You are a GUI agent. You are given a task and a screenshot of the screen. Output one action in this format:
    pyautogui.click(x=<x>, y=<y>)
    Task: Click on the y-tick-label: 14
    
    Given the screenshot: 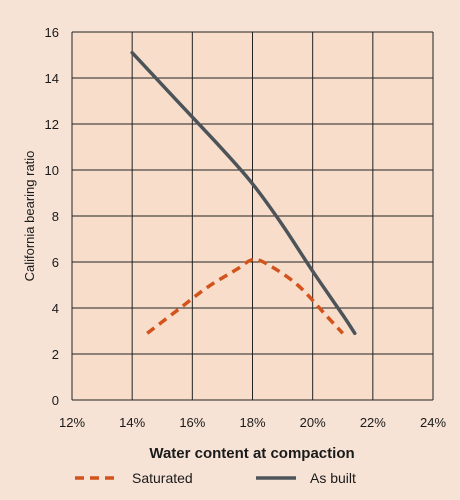 What is the action you would take?
    pyautogui.click(x=52, y=78)
    